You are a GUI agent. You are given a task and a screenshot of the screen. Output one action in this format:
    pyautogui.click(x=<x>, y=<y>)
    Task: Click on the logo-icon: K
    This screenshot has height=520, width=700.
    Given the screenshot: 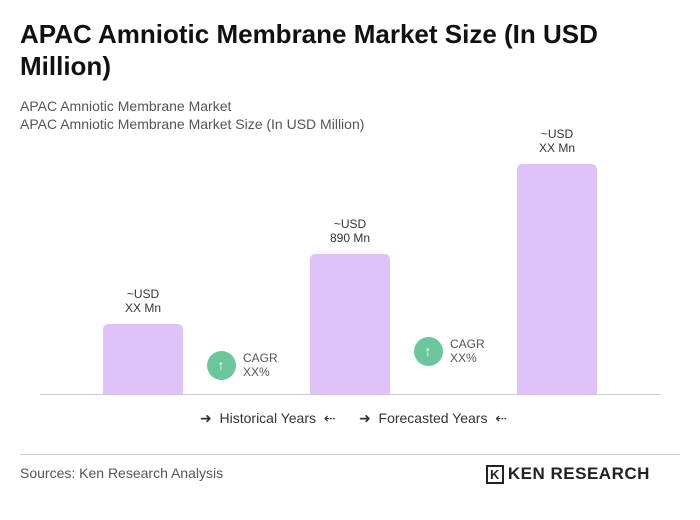 What is the action you would take?
    pyautogui.click(x=495, y=474)
    